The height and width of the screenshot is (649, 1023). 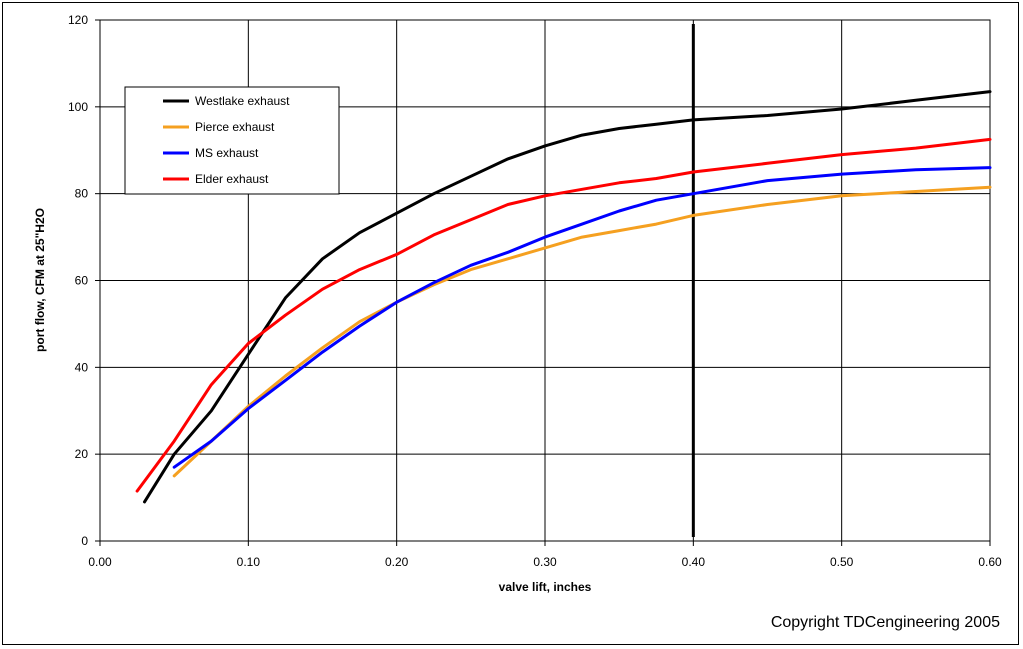 What do you see at coordinates (78, 107) in the screenshot?
I see `y-tick-label: 100` at bounding box center [78, 107].